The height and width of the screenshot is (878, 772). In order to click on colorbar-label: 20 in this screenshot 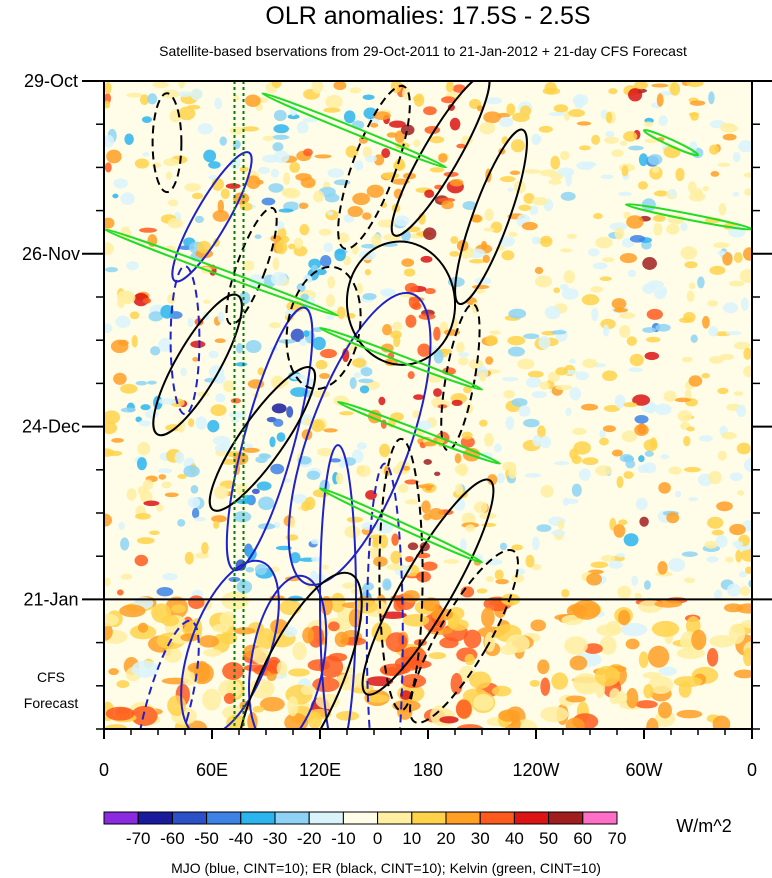, I will do `click(446, 838)`.